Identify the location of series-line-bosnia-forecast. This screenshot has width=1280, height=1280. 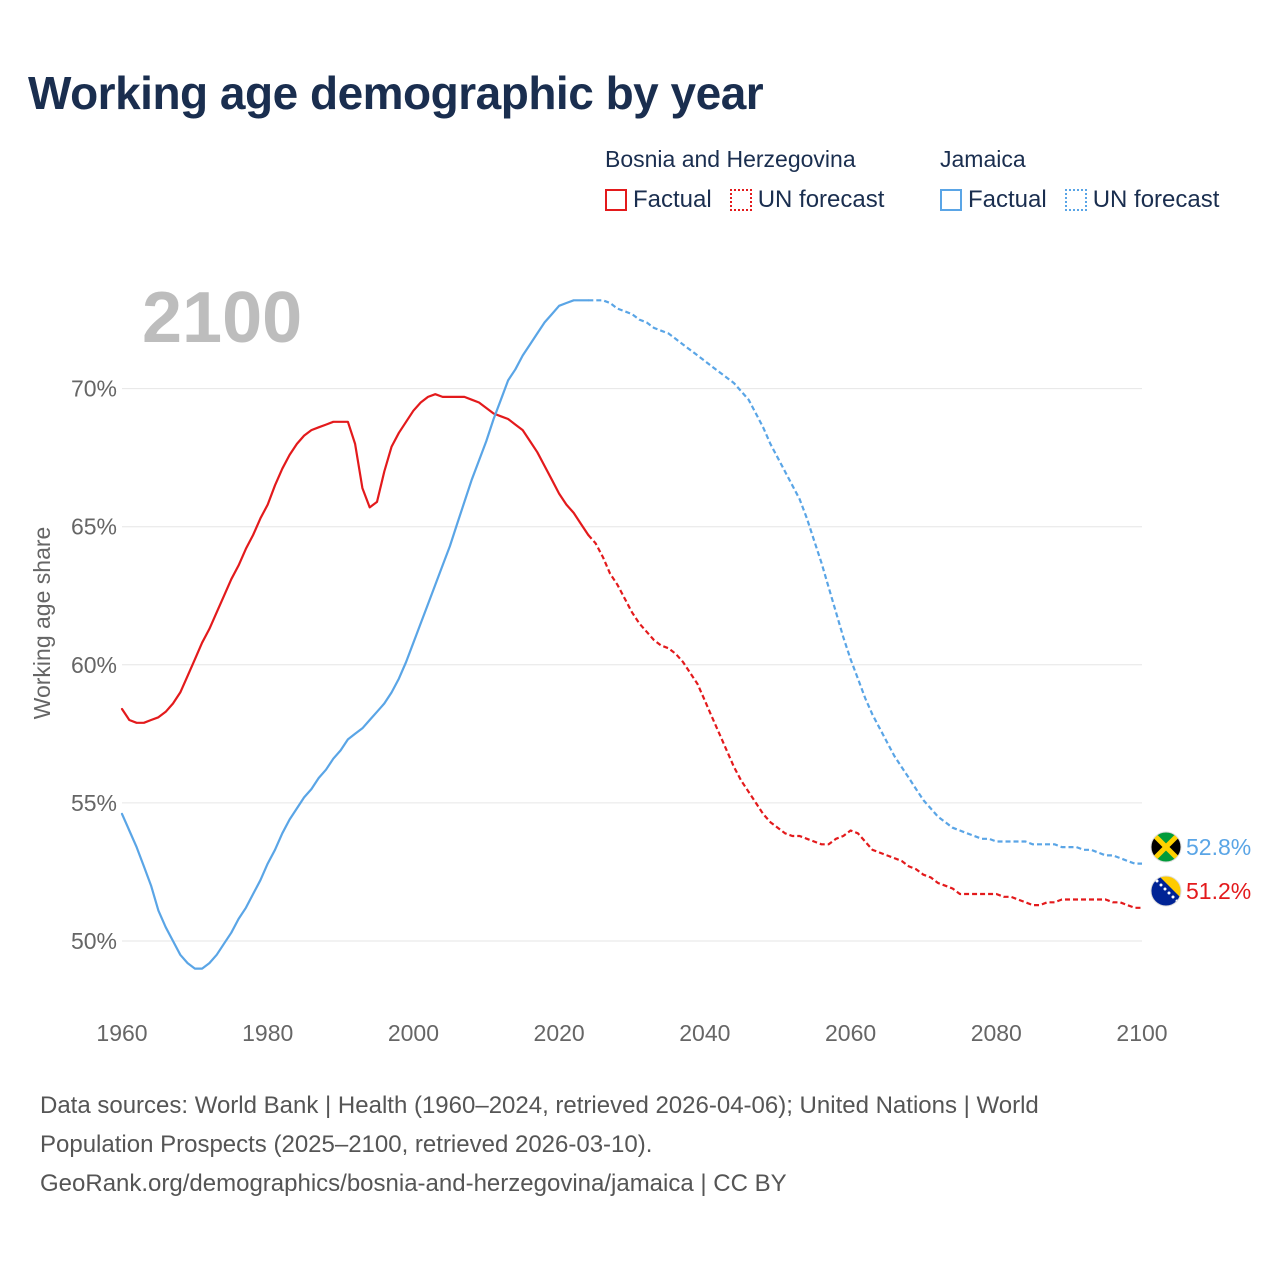
(864, 721).